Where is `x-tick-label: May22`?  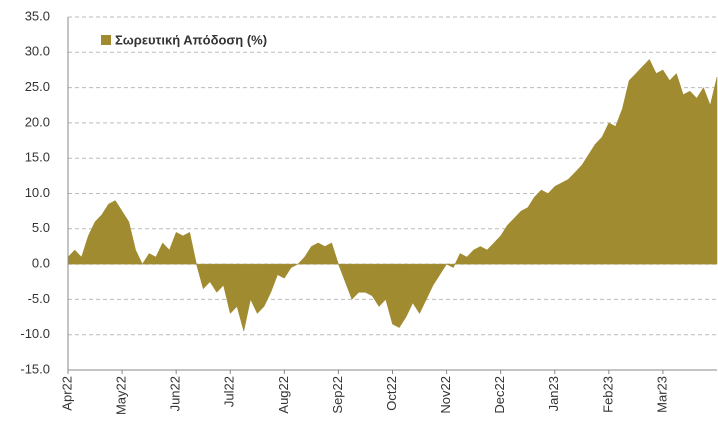 x-tick-label: May22 is located at coordinates (121, 395).